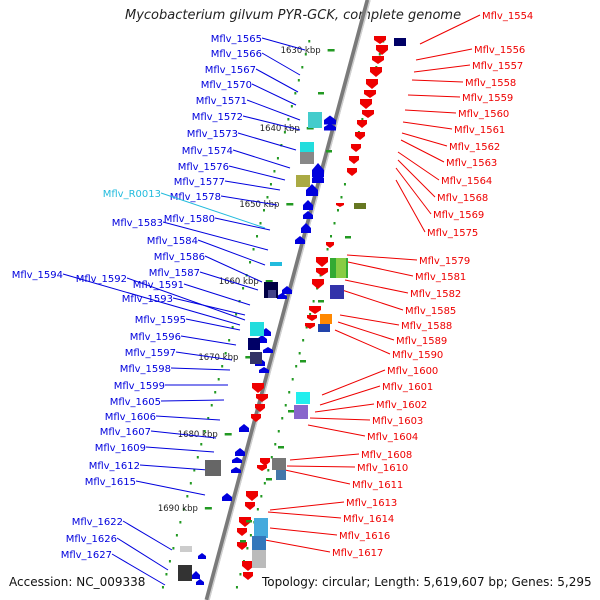  What do you see at coordinates (417, 355) in the screenshot?
I see `gene-label-right: Mflv_1590` at bounding box center [417, 355].